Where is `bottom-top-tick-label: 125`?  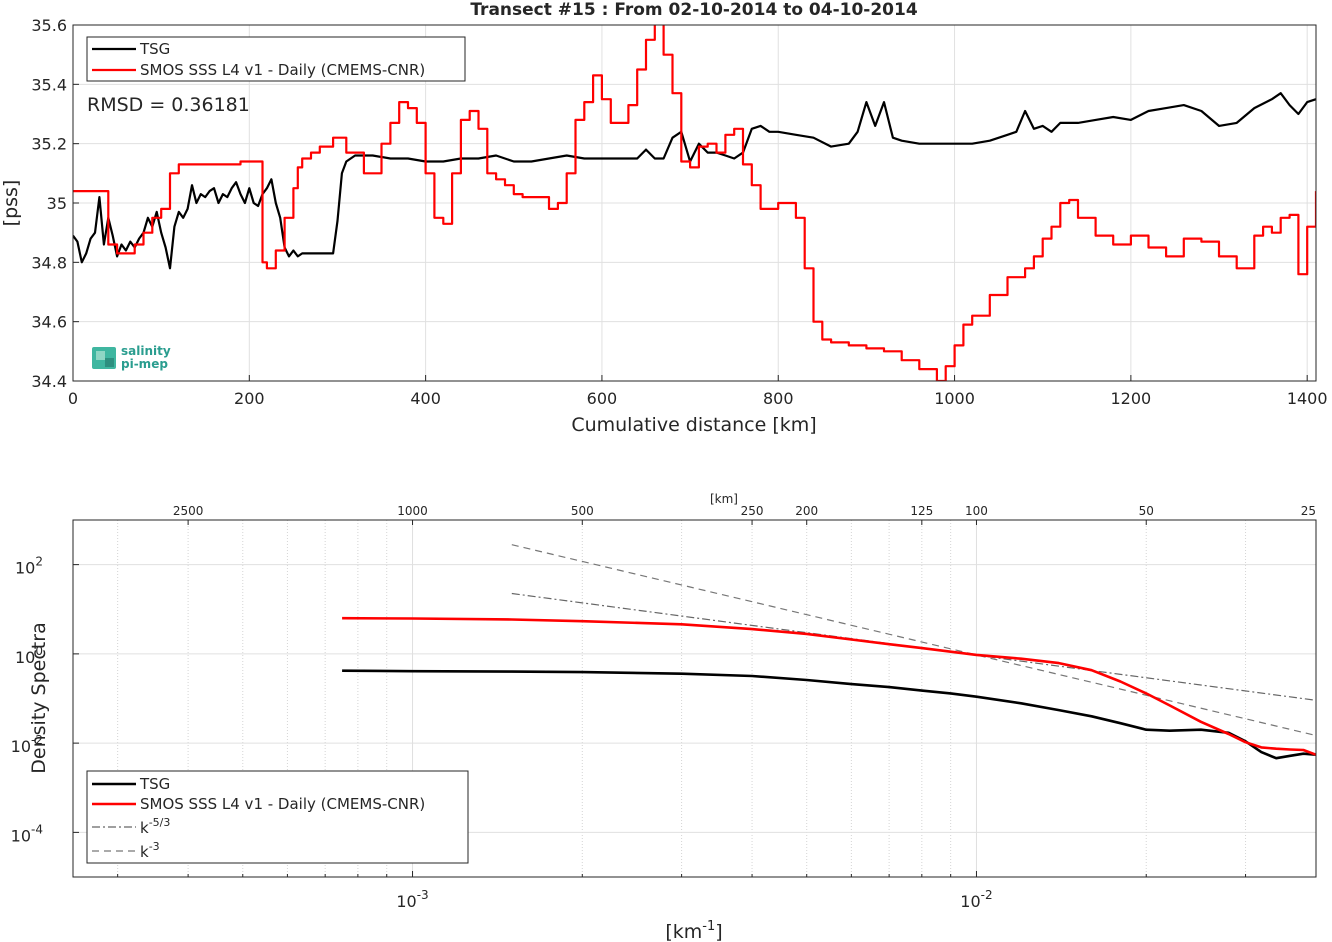 bottom-top-tick-label: 125 is located at coordinates (921, 511).